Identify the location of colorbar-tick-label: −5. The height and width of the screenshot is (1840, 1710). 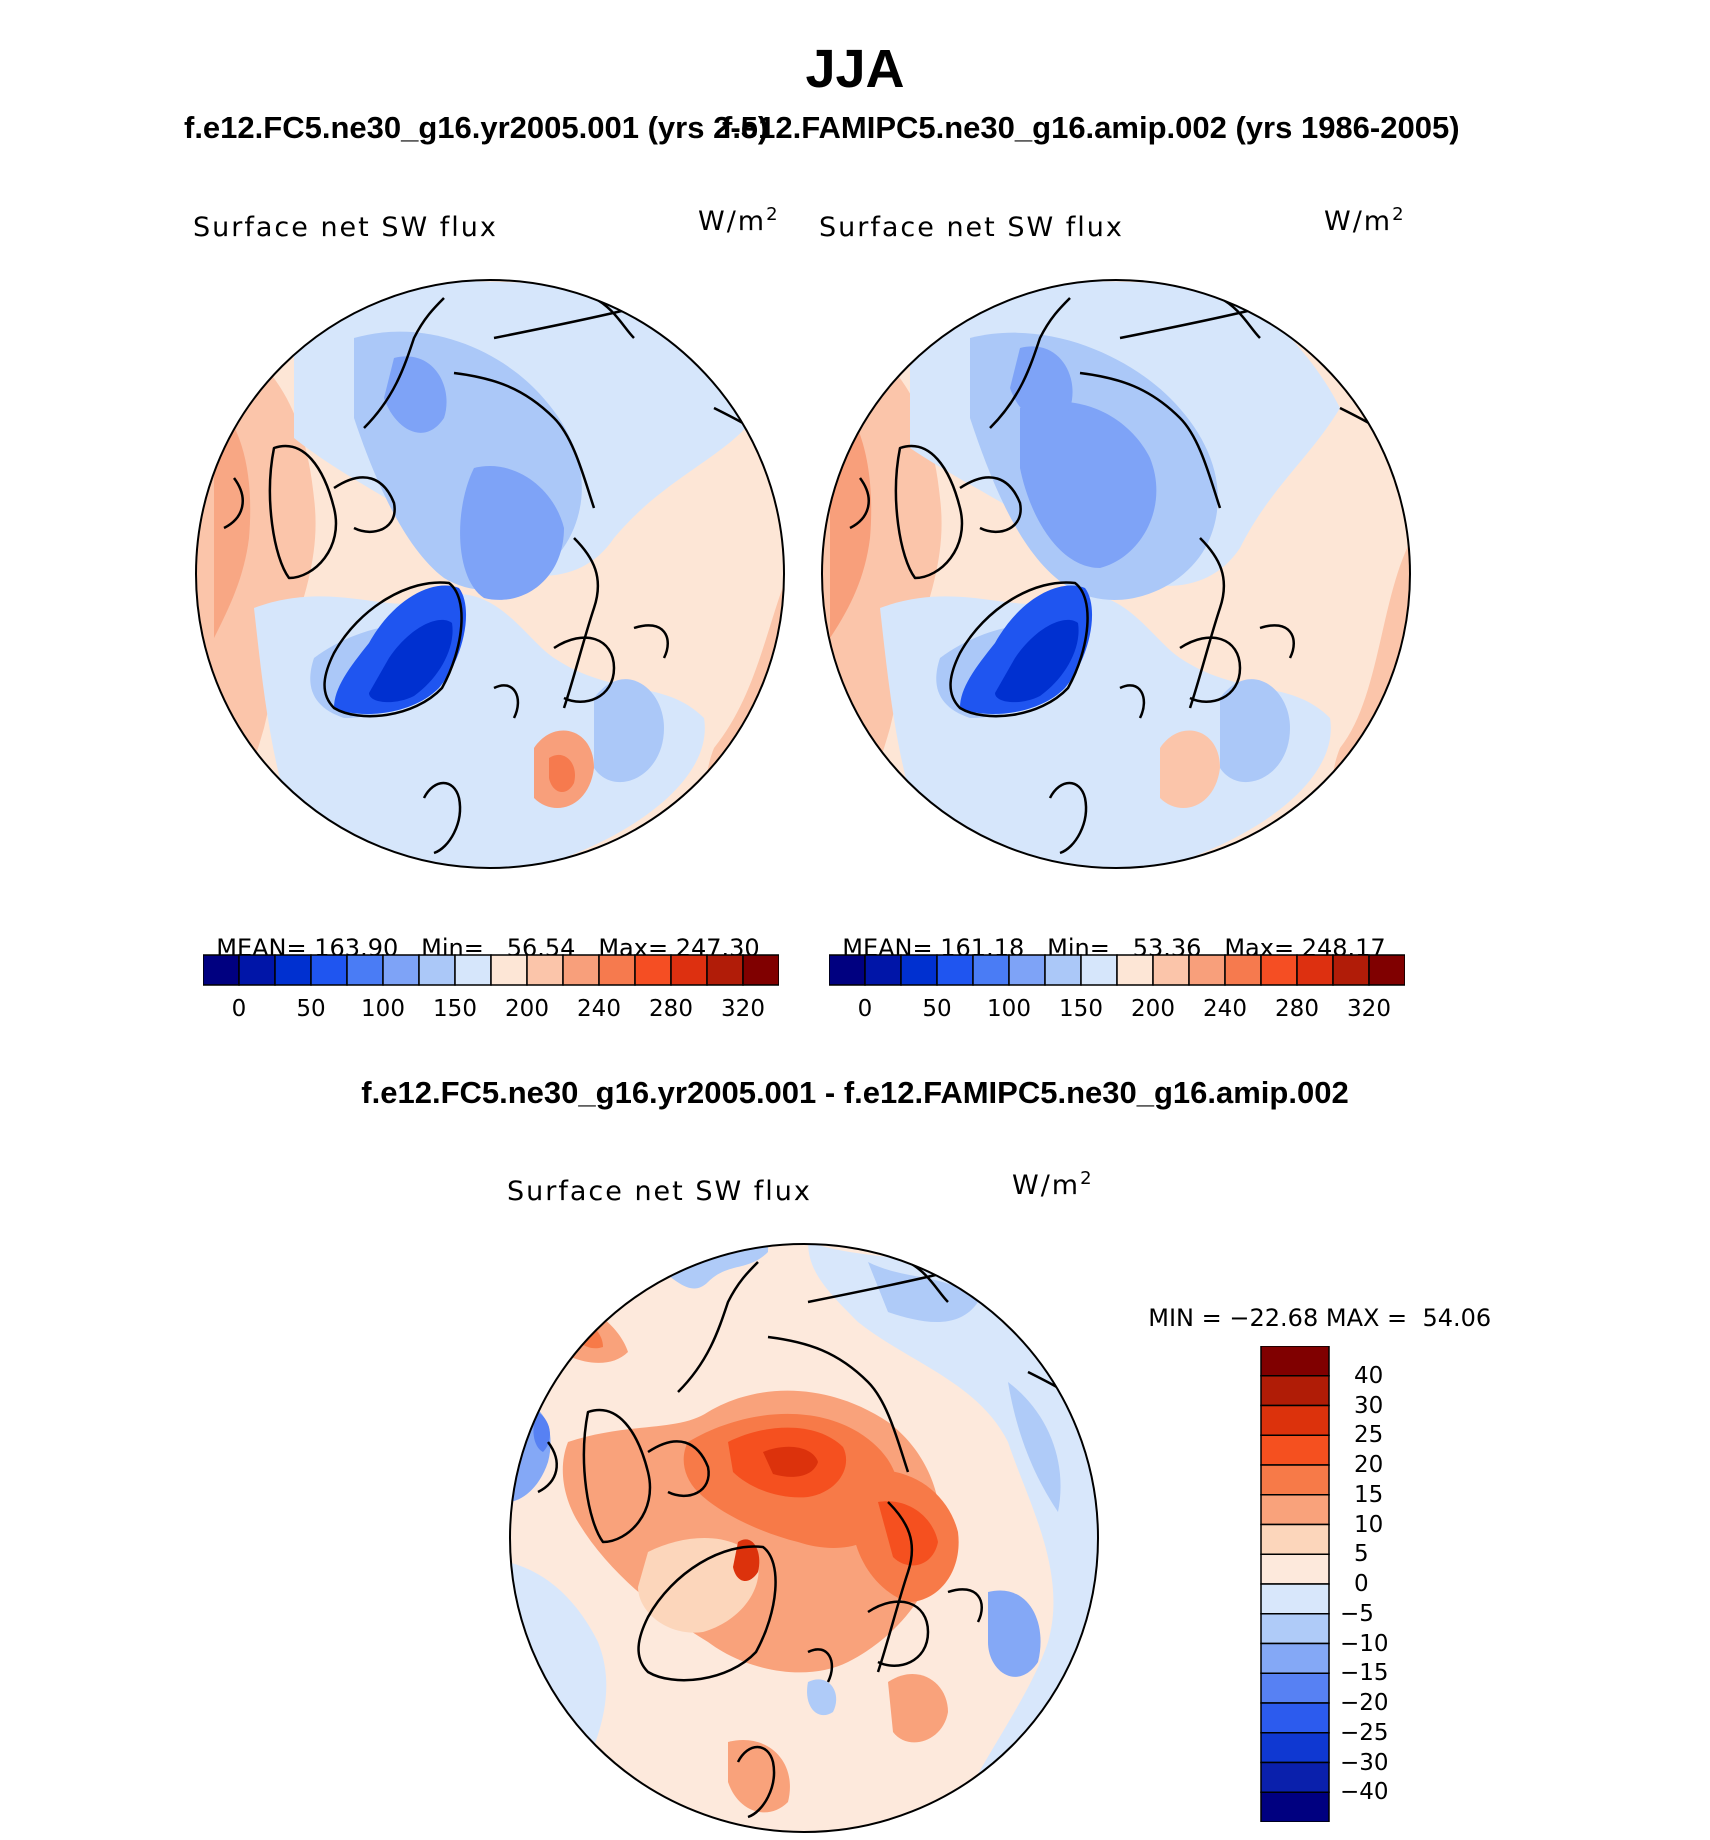
(1357, 1613).